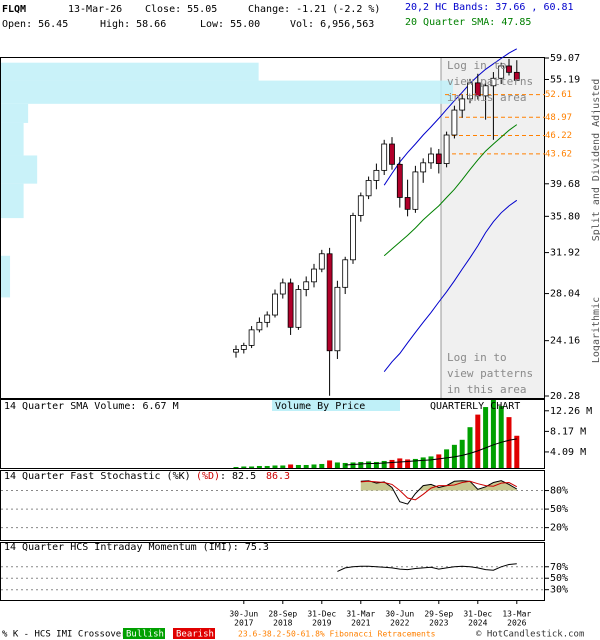 This screenshot has width=600, height=640. What do you see at coordinates (272, 434) in the screenshot?
I see `volume-panel` at bounding box center [272, 434].